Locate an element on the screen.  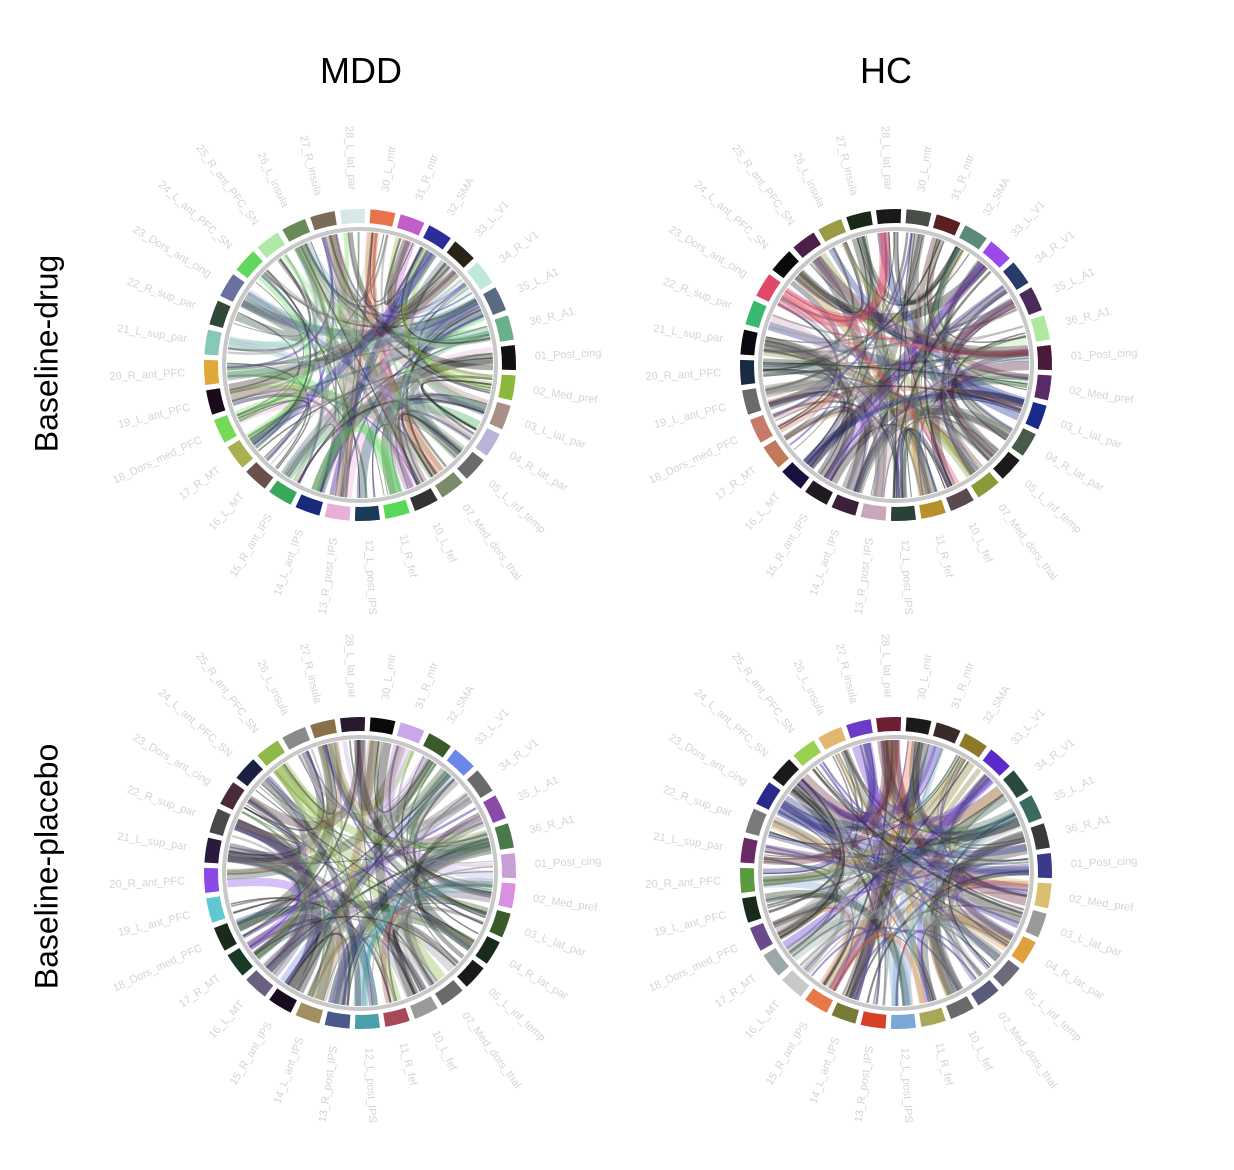
node-label: 18_Dors_med_PFC is located at coordinates (157, 968).